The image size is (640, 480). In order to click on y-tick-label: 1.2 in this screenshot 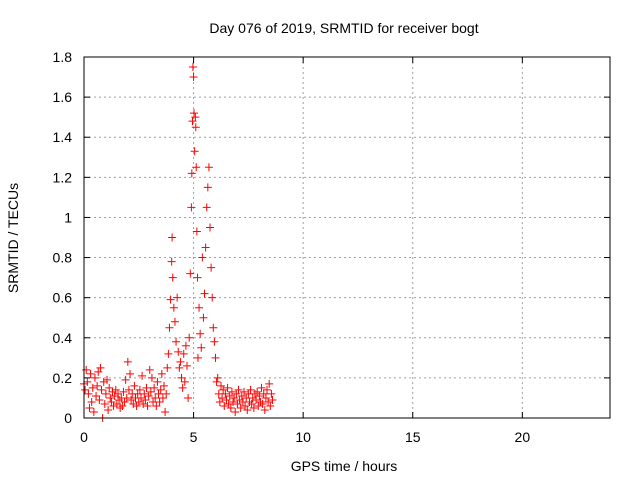, I will do `click(63, 177)`.